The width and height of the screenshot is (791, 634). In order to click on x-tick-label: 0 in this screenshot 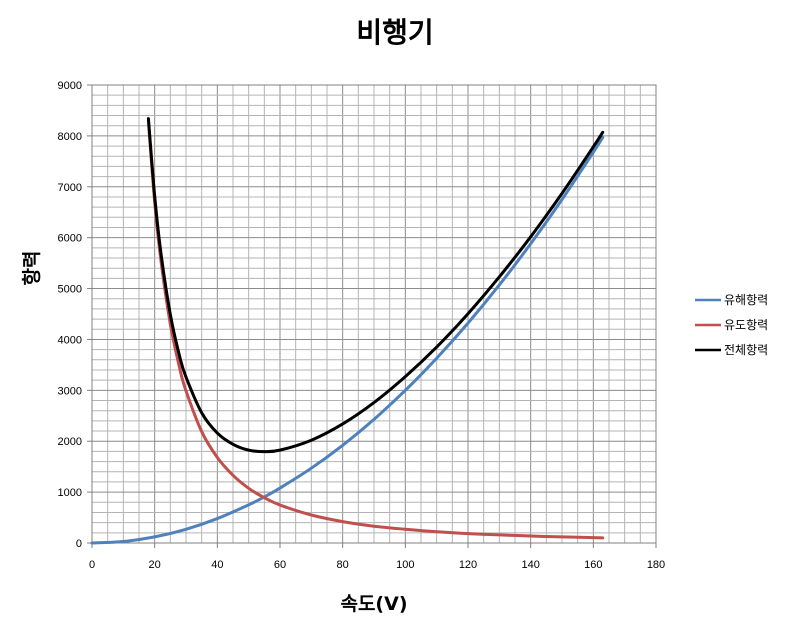, I will do `click(92, 565)`.